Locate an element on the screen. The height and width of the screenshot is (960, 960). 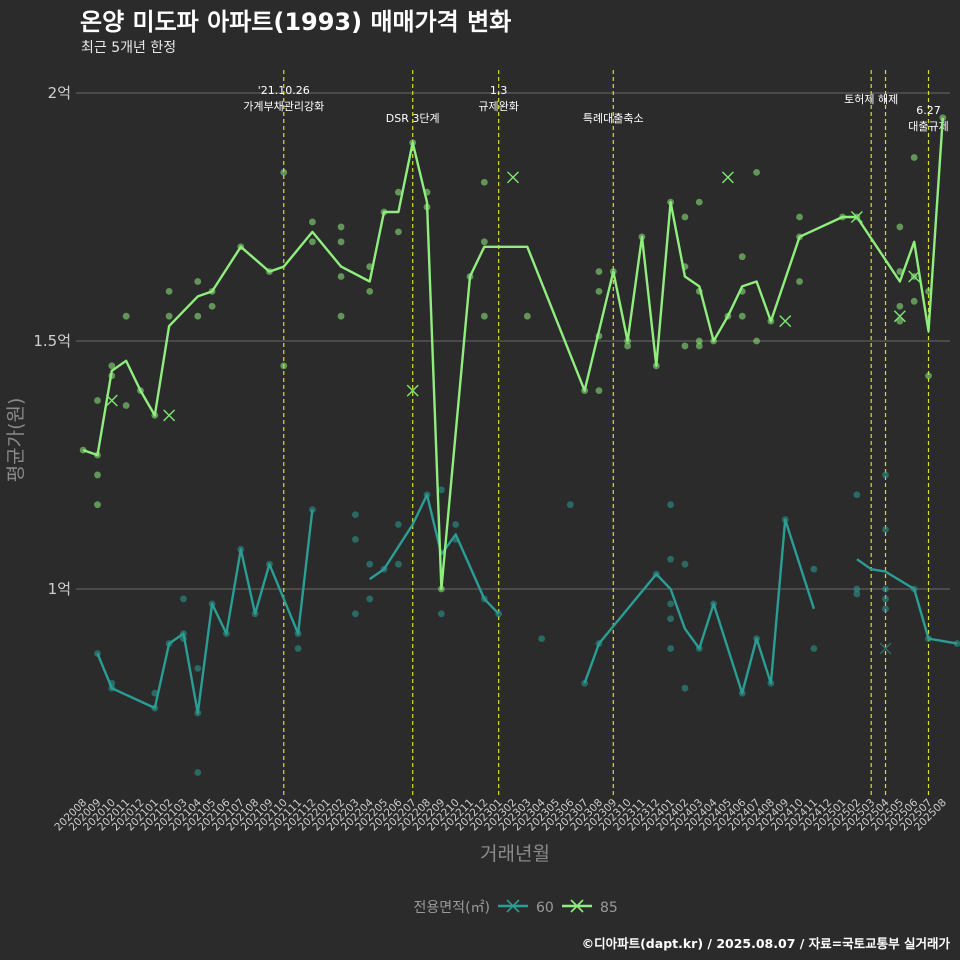
y-axis-title: 평균가(원) is located at coordinates (16, 440).